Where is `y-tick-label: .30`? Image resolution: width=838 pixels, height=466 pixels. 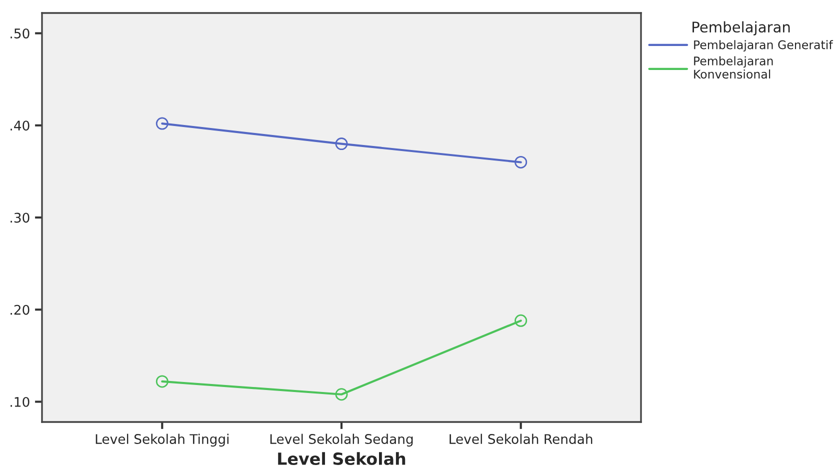 y-tick-label: .30 is located at coordinates (20, 217).